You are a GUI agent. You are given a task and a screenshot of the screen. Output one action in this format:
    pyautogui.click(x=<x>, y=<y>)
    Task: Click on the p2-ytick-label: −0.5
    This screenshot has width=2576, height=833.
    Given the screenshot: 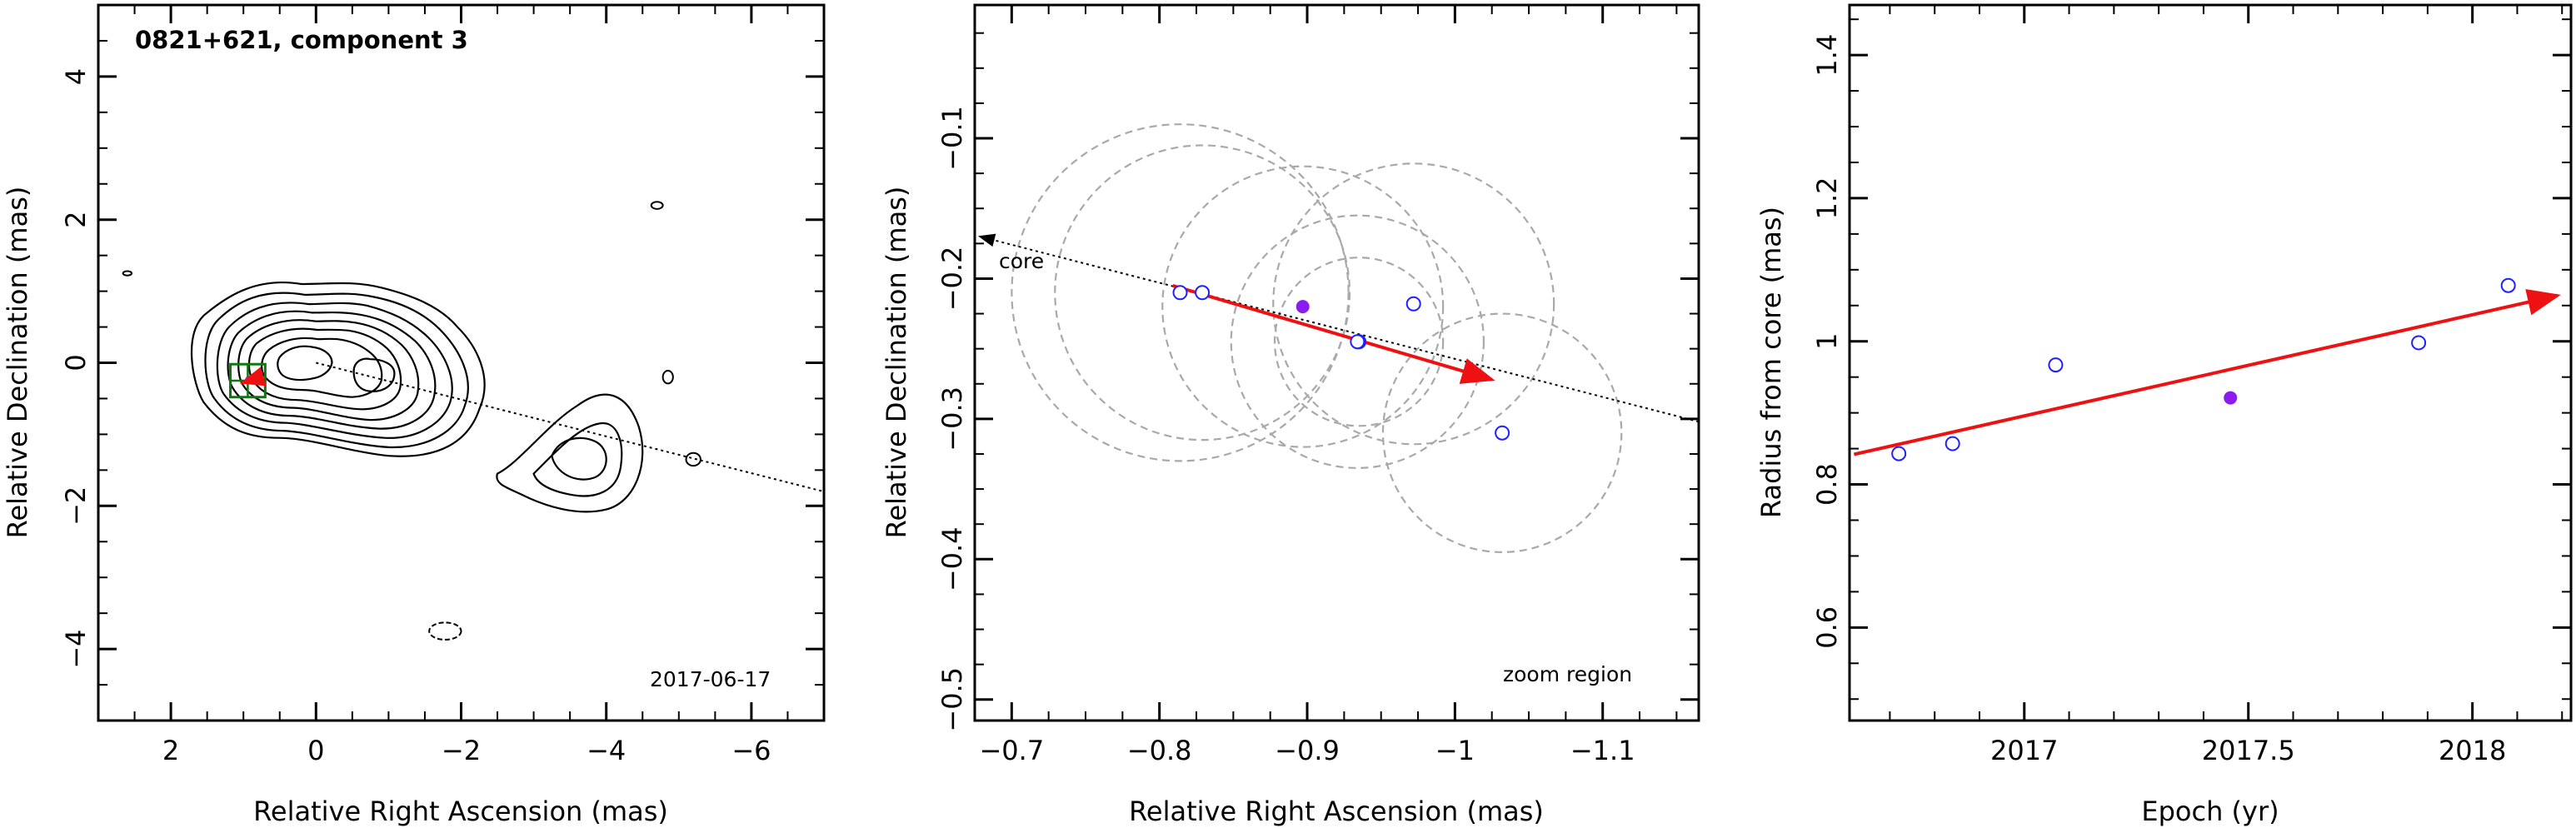 What is the action you would take?
    pyautogui.click(x=952, y=699)
    